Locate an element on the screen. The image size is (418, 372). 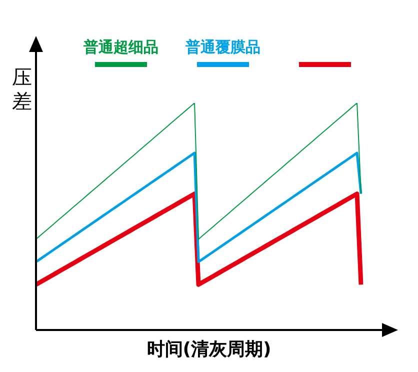
x-axis-title: 时间(清灰周期) is located at coordinates (209, 349).